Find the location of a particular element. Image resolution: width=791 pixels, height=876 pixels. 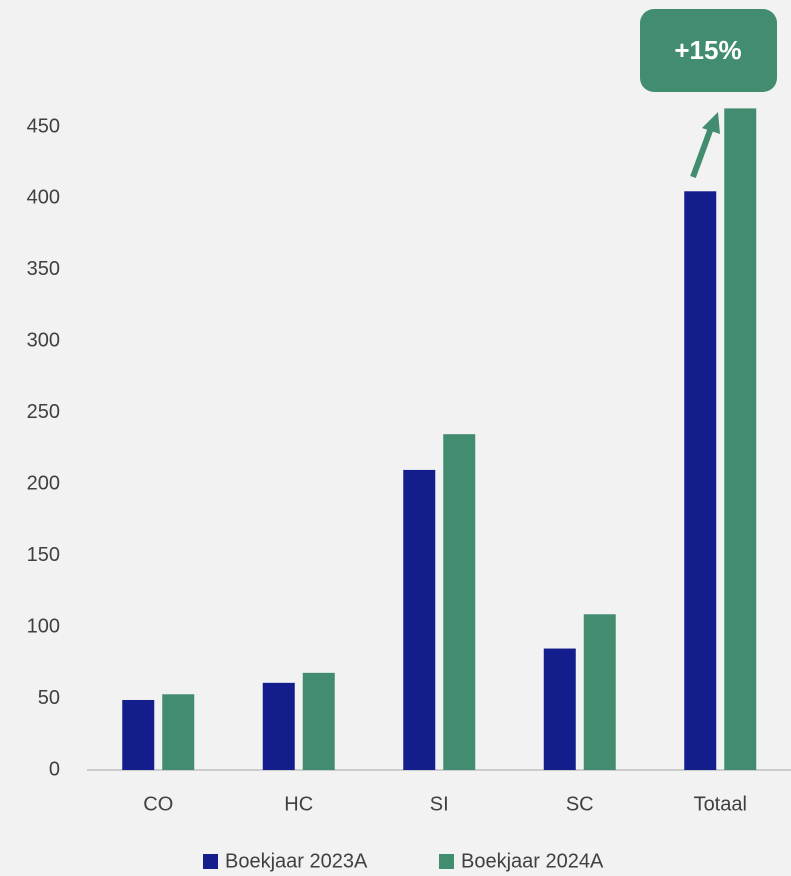

legend-label: Boekjaar 2023A is located at coordinates (296, 861).